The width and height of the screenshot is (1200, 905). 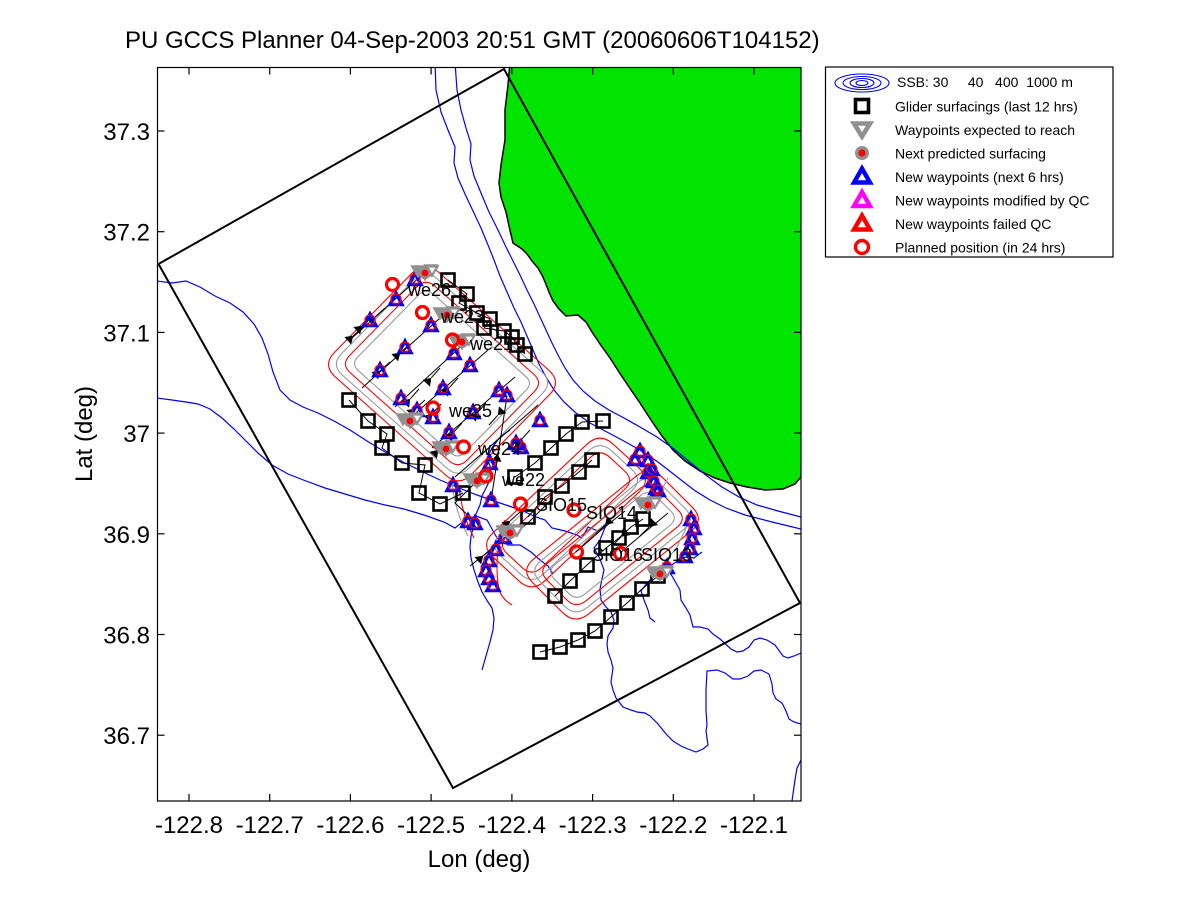 What do you see at coordinates (593, 825) in the screenshot?
I see `svg-text: -122.3` at bounding box center [593, 825].